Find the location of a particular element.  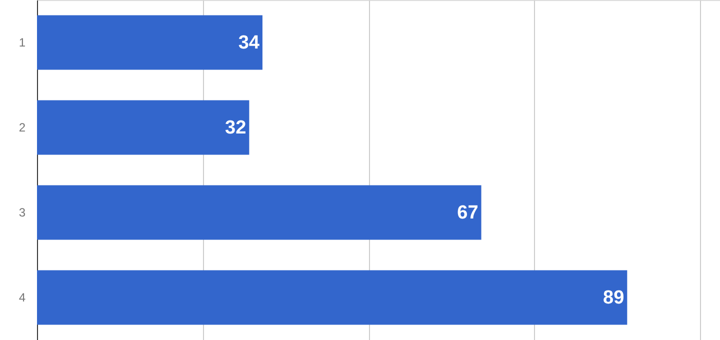

y-tick-label: 1 is located at coordinates (22, 43).